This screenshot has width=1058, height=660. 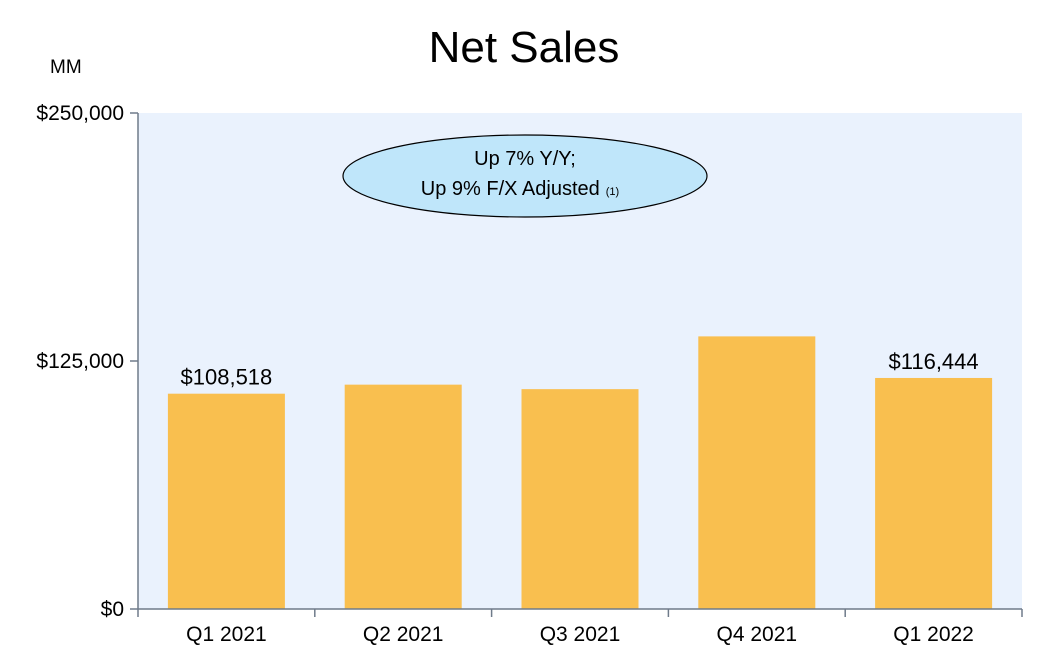 What do you see at coordinates (524, 47) in the screenshot?
I see `chart-title: Net Sales` at bounding box center [524, 47].